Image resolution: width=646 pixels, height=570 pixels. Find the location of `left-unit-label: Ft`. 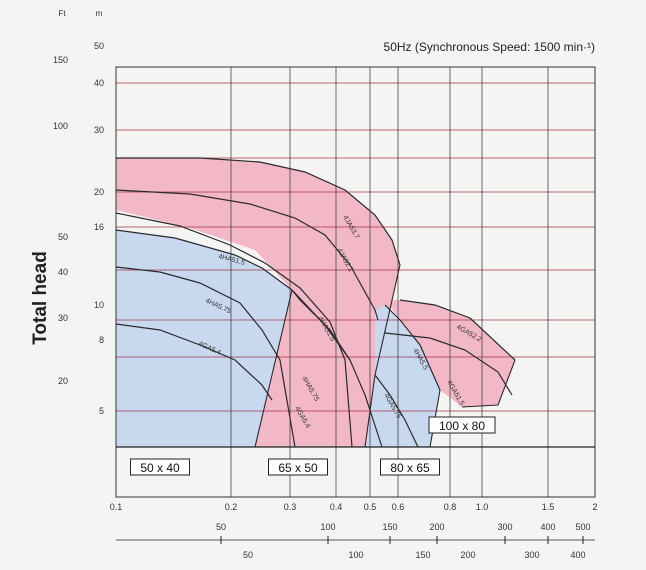

left-unit-label: Ft is located at coordinates (62, 13).